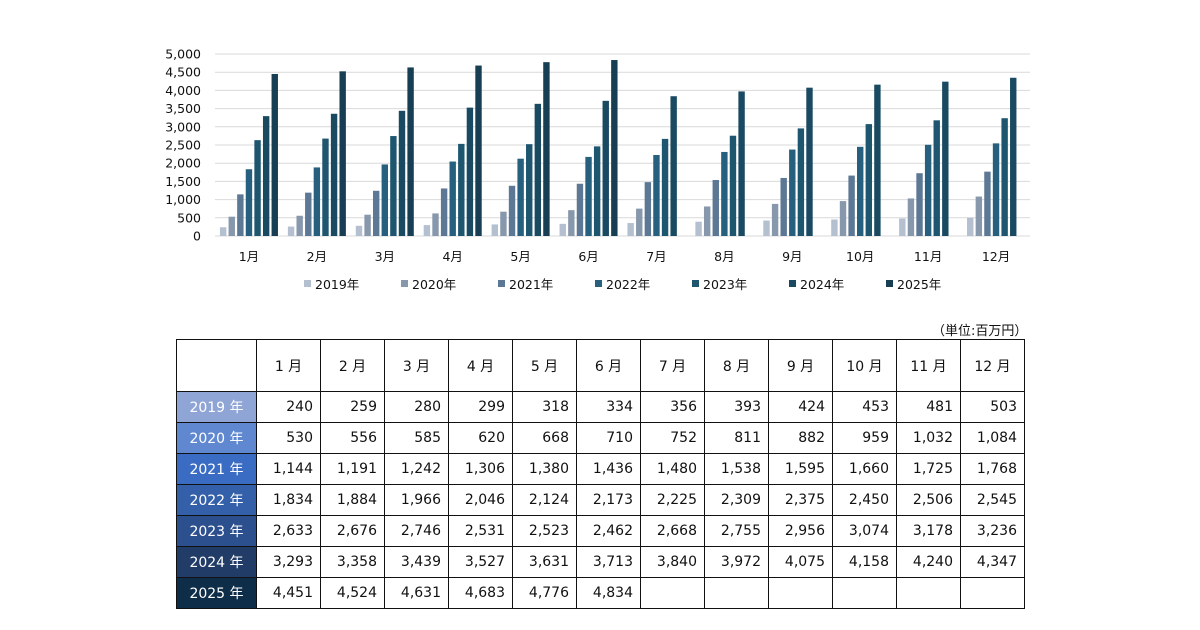 This screenshot has width=1200, height=630. I want to click on table-row: 2025 年 4,451 4,524 4,631 4,683 4,776 4,834, so click(600, 593).